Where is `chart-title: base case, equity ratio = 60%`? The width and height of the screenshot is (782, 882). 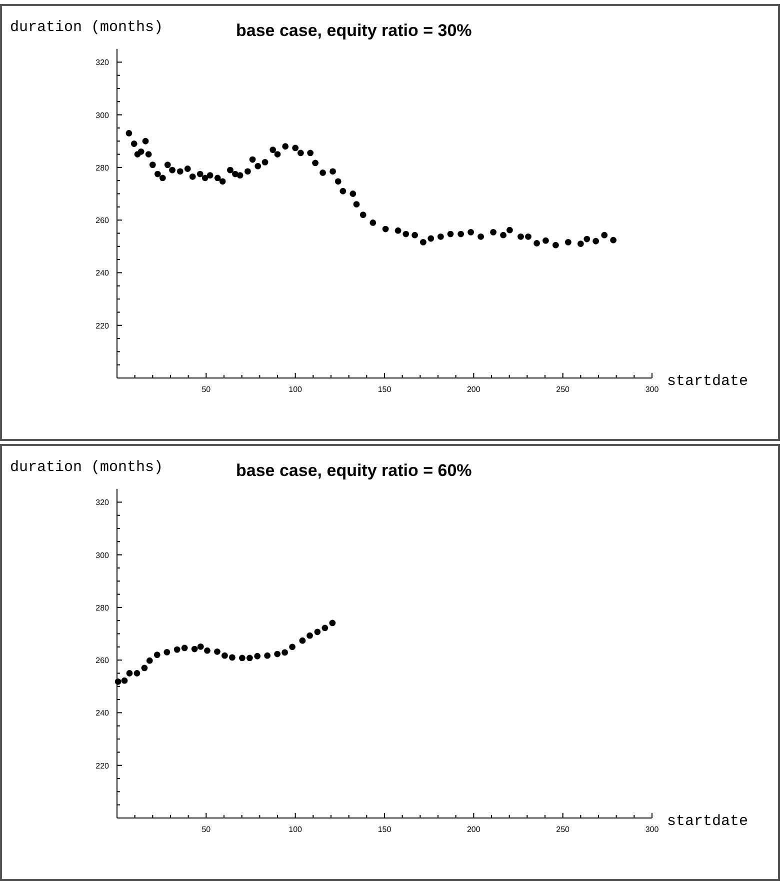
chart-title: base case, equity ratio = 60% is located at coordinates (354, 470).